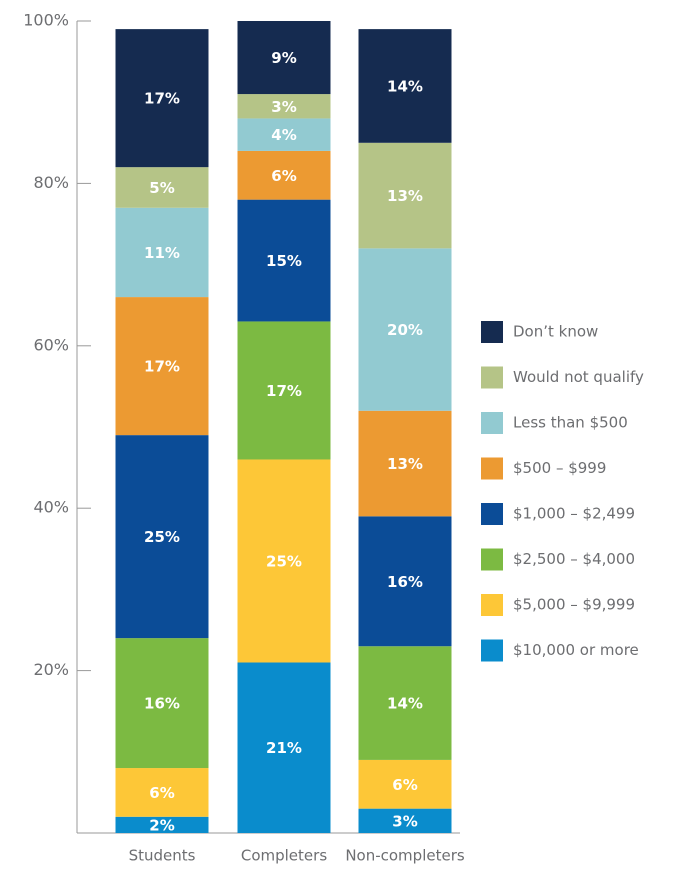  I want to click on legend-label: $1,000 – $2,499, so click(574, 514).